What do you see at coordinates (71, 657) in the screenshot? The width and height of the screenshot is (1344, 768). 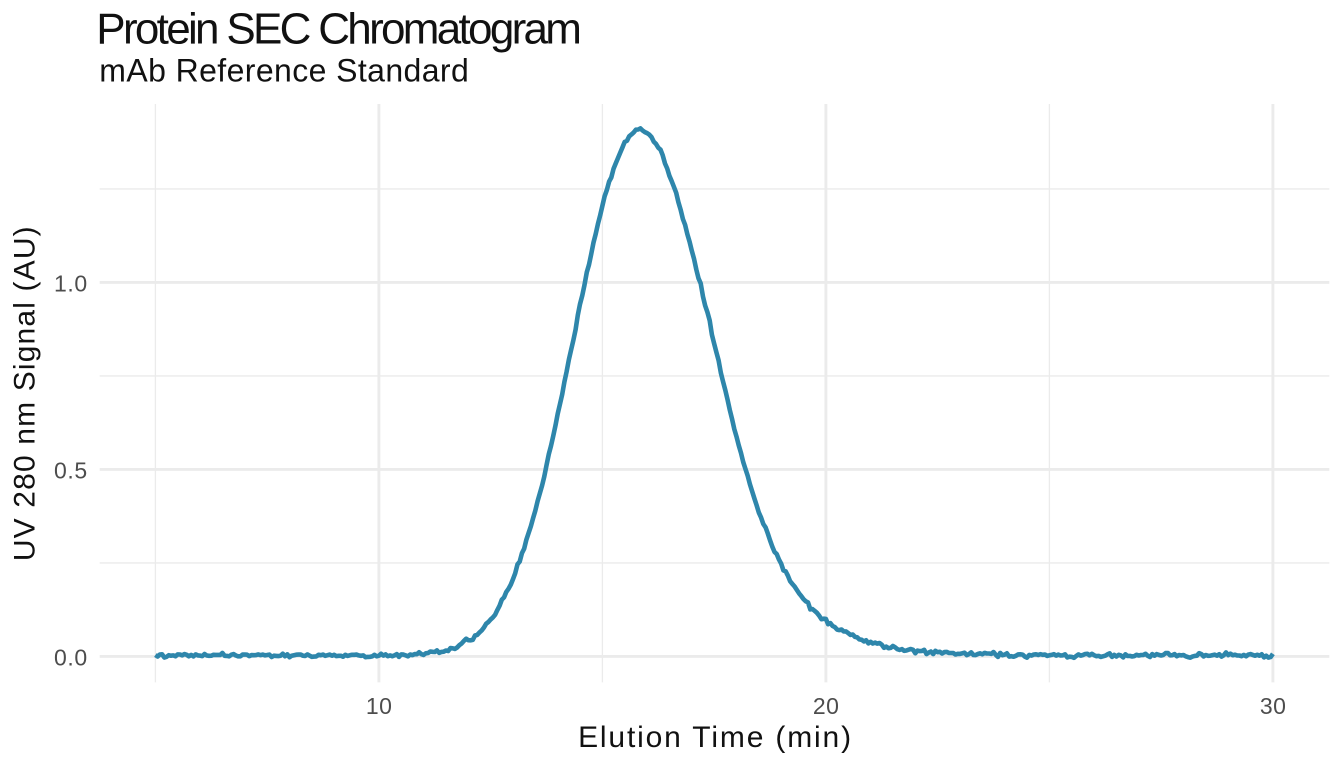 I see `svg-text: 0.0` at bounding box center [71, 657].